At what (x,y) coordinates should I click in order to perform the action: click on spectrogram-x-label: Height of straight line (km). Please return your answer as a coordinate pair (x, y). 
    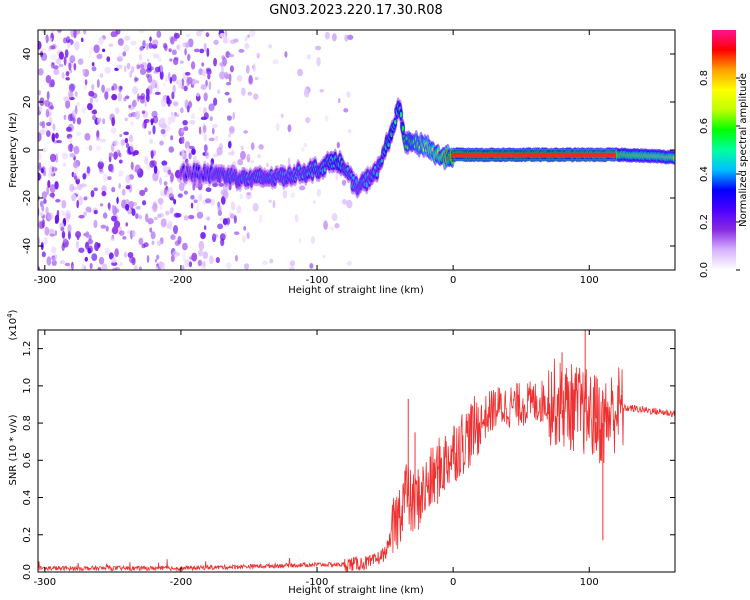
    Looking at the image, I should click on (356, 290).